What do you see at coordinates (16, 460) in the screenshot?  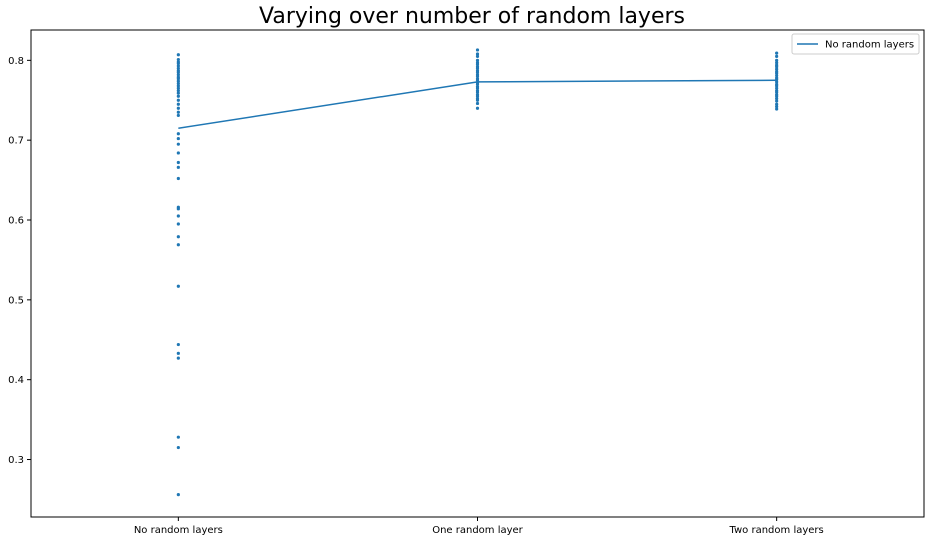 I see `y-tick-label: 0.3` at bounding box center [16, 460].